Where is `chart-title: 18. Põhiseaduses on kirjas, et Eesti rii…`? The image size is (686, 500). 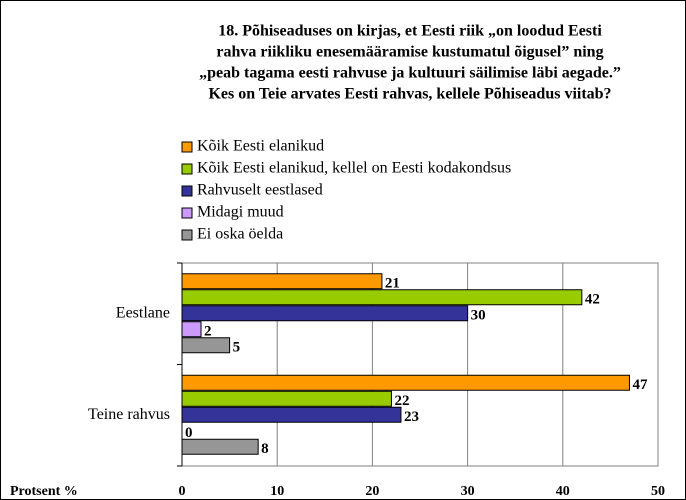 chart-title: 18. Põhiseaduses on kirjas, et Eesti rii… is located at coordinates (410, 31).